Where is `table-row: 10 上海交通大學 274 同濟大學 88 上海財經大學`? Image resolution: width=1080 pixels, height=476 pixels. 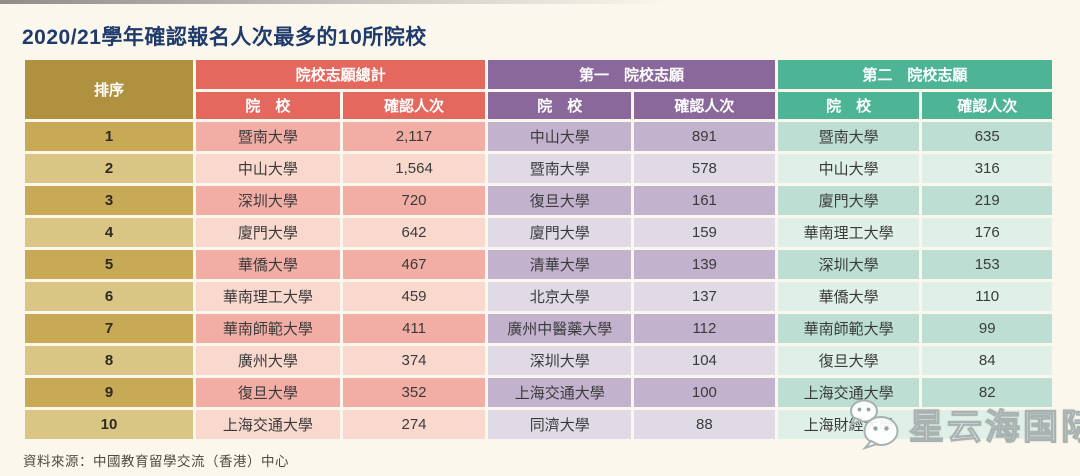
table-row: 10 上海交通大學 274 同濟大學 88 上海財經大學 is located at coordinates (538, 424).